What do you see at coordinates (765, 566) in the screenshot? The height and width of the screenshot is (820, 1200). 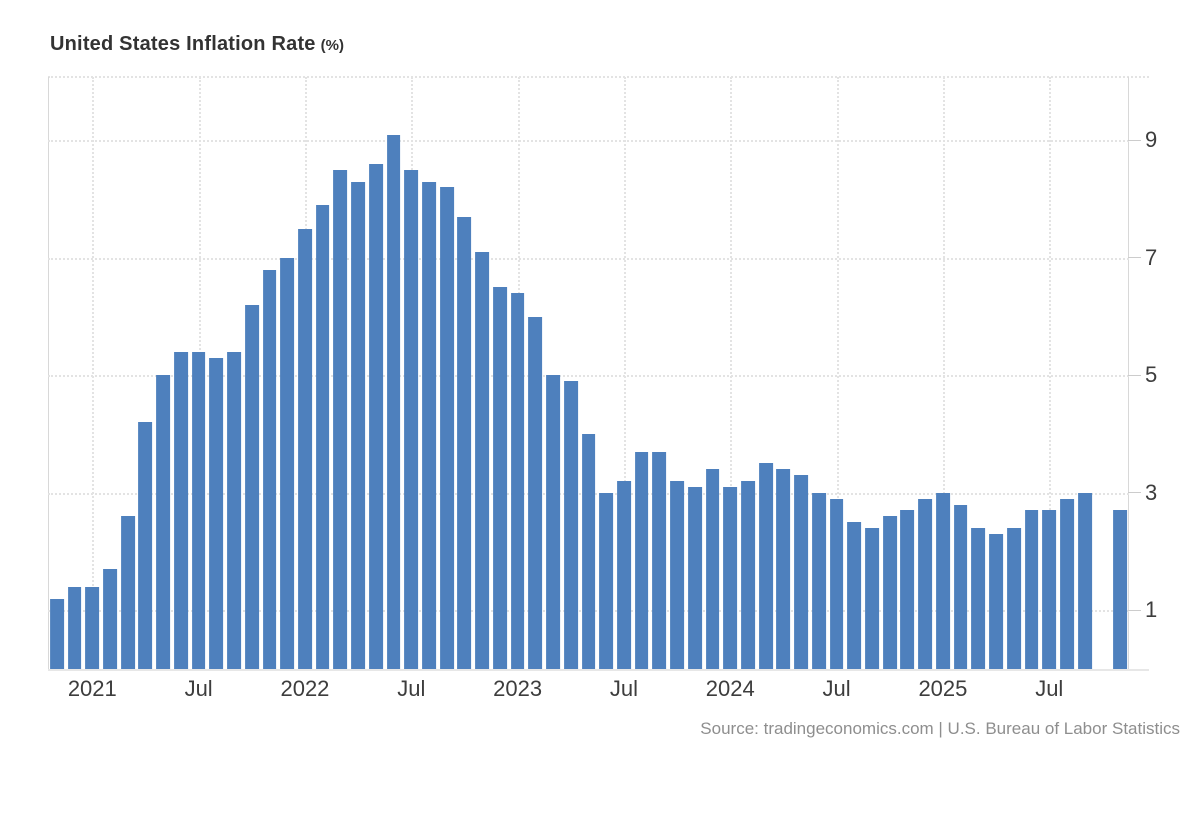 I see `bar-mar-2024` at bounding box center [765, 566].